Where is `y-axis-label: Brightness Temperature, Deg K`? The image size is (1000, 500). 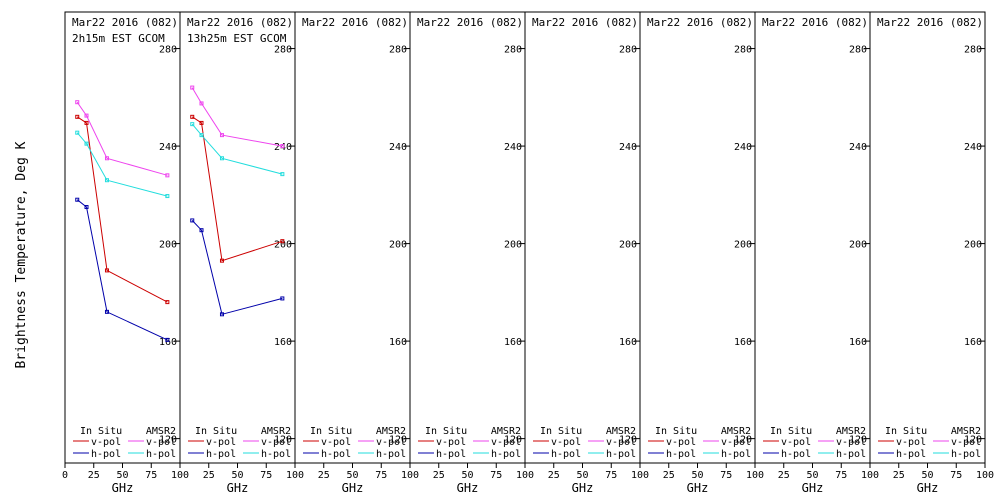
y-axis-label: Brightness Temperature, Deg K is located at coordinates (21, 254).